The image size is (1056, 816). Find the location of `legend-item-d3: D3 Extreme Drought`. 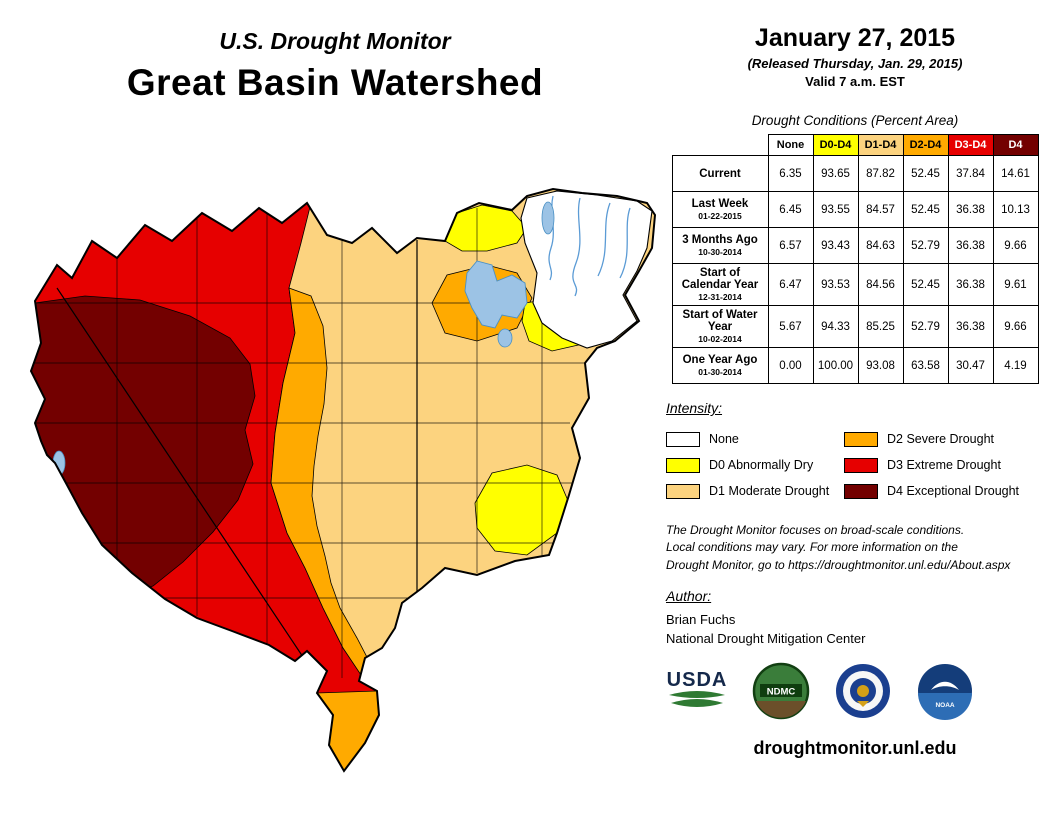

legend-item-d3: D3 Extreme Drought is located at coordinates (944, 465).